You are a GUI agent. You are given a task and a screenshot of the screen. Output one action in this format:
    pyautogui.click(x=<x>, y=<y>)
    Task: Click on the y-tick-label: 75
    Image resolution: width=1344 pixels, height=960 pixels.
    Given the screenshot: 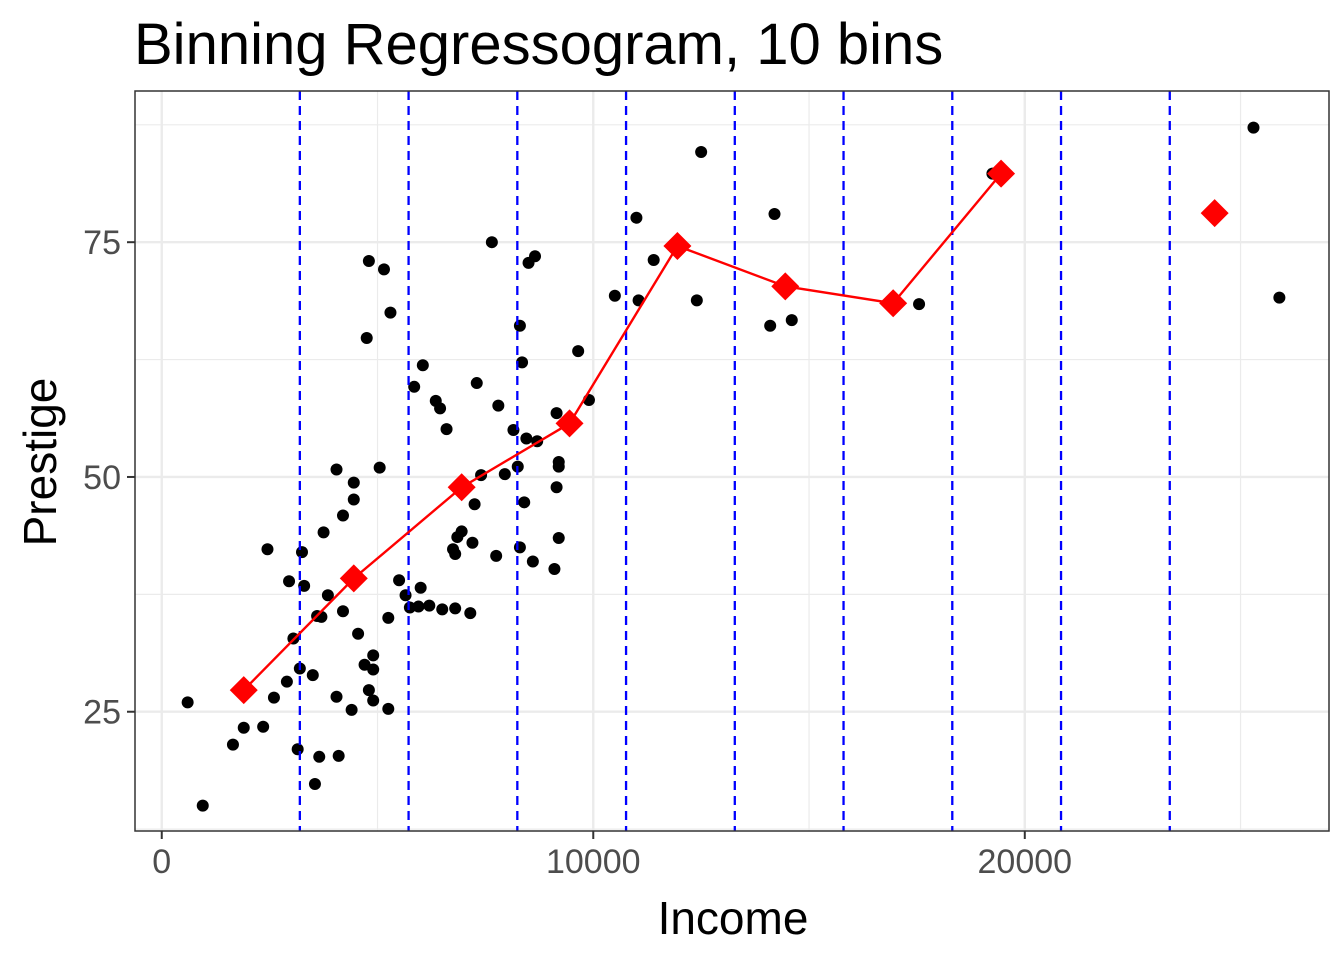 What is the action you would take?
    pyautogui.click(x=102, y=243)
    